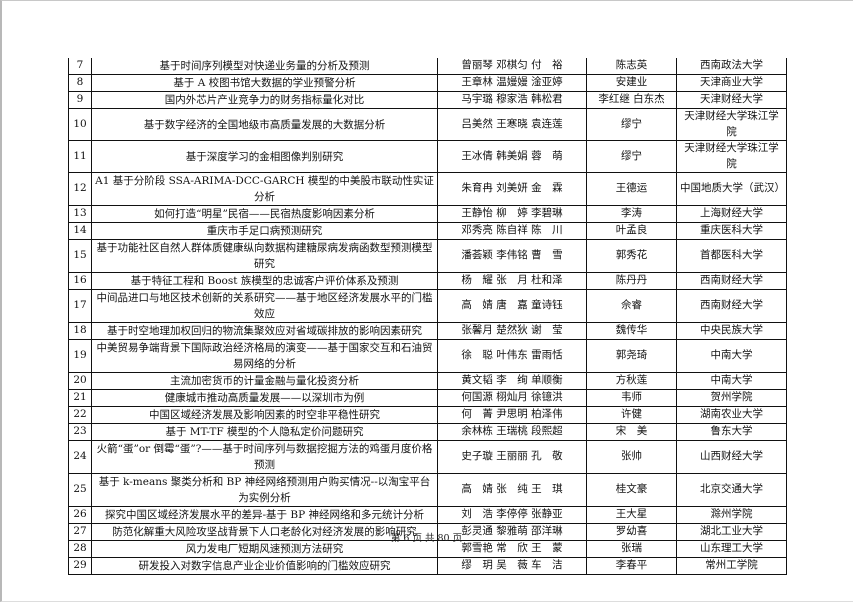 The height and width of the screenshot is (602, 853). I want to click on row-number: 8, so click(80, 83).